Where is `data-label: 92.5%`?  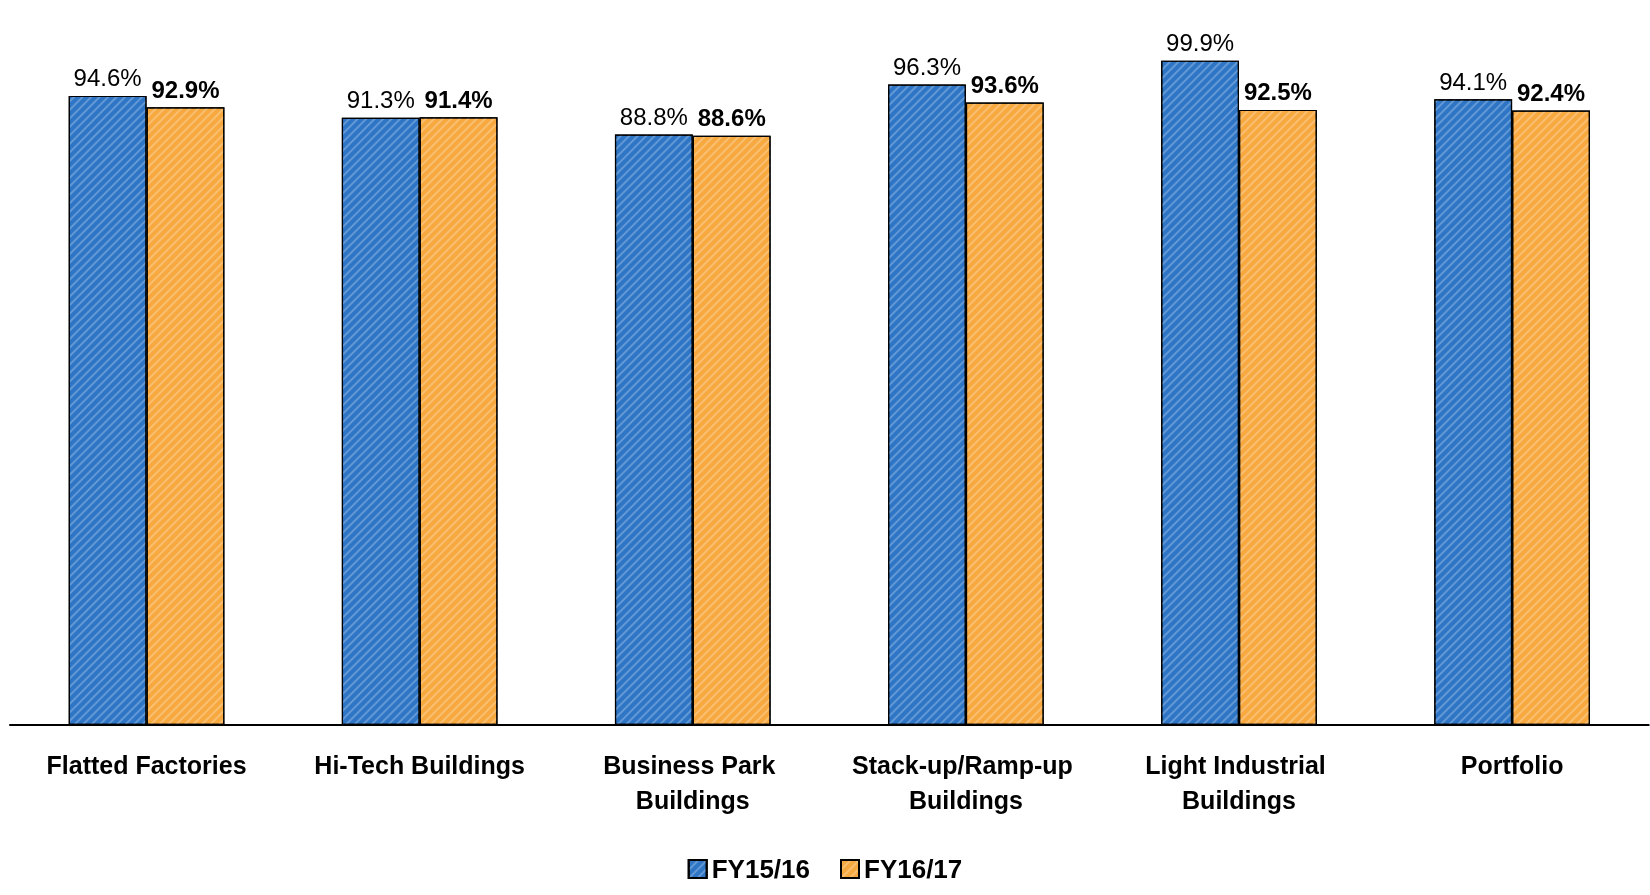 data-label: 92.5% is located at coordinates (1277, 92).